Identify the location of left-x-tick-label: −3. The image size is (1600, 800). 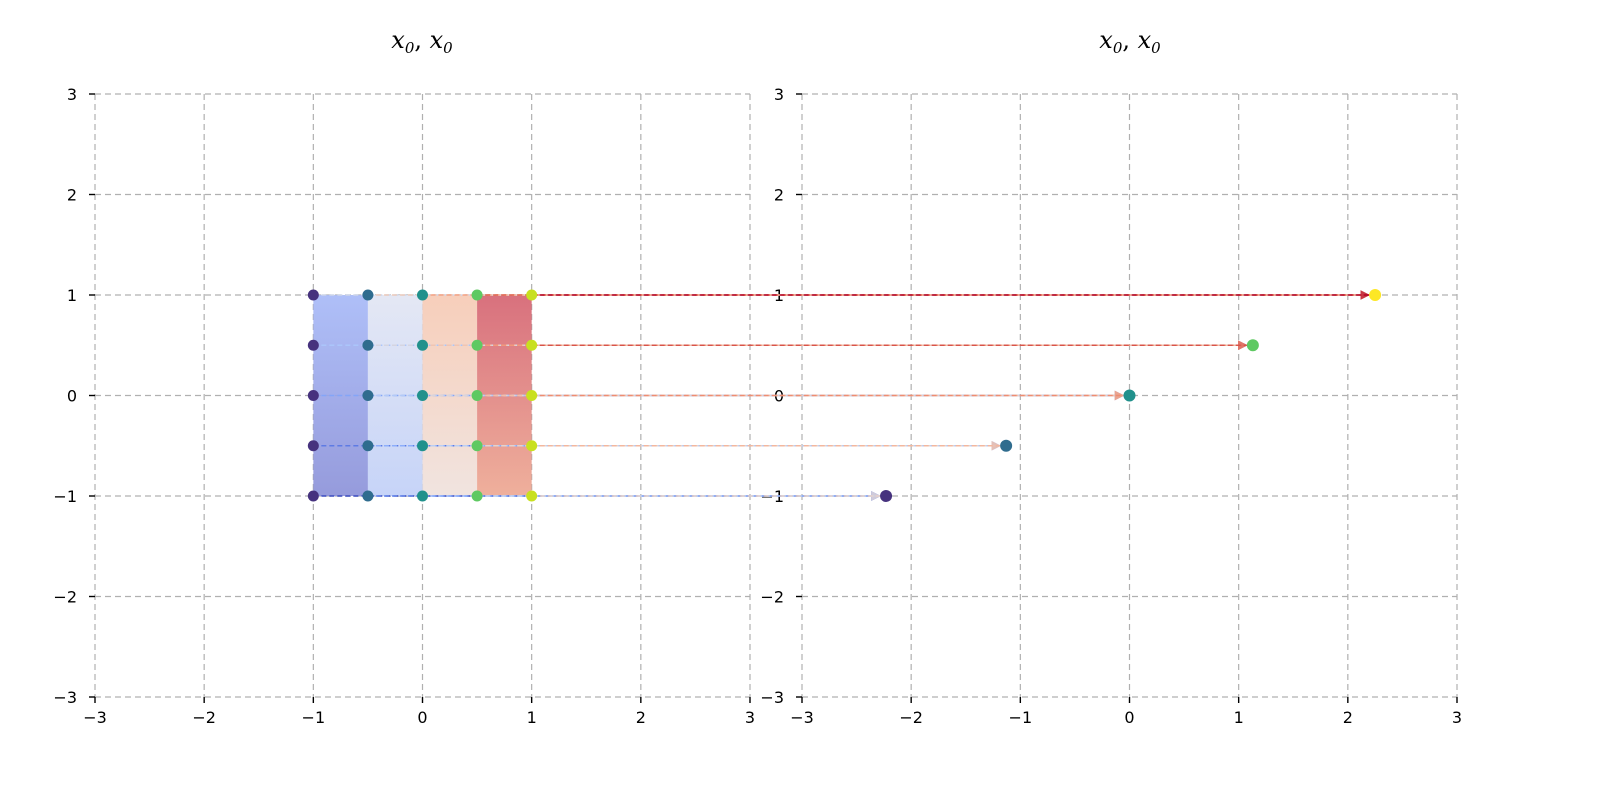
(95, 717).